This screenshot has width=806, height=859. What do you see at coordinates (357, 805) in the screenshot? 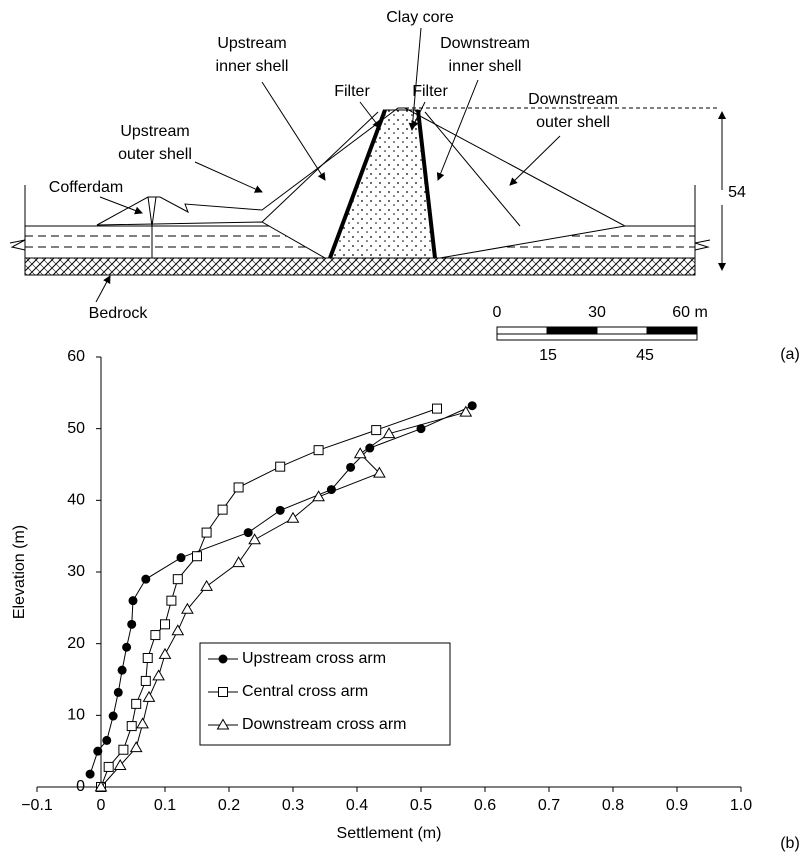
I see `x-tick-label: 0.4` at bounding box center [357, 805].